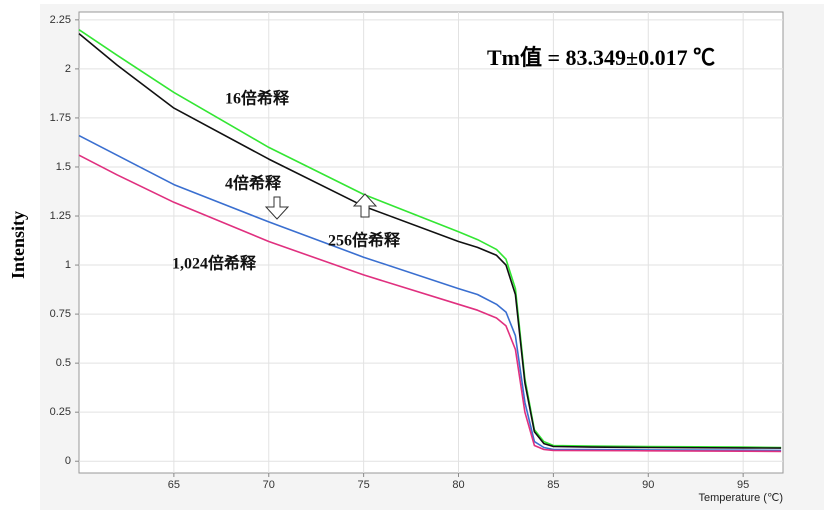 Image resolution: width=828 pixels, height=516 pixels. I want to click on y-tick-label: 0, so click(68, 461).